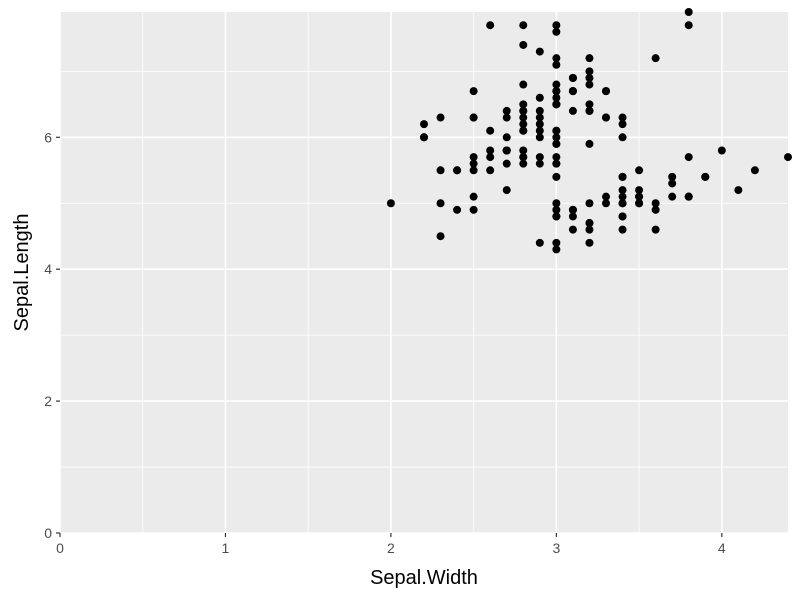  I want to click on y-tick-label: 2, so click(48, 401).